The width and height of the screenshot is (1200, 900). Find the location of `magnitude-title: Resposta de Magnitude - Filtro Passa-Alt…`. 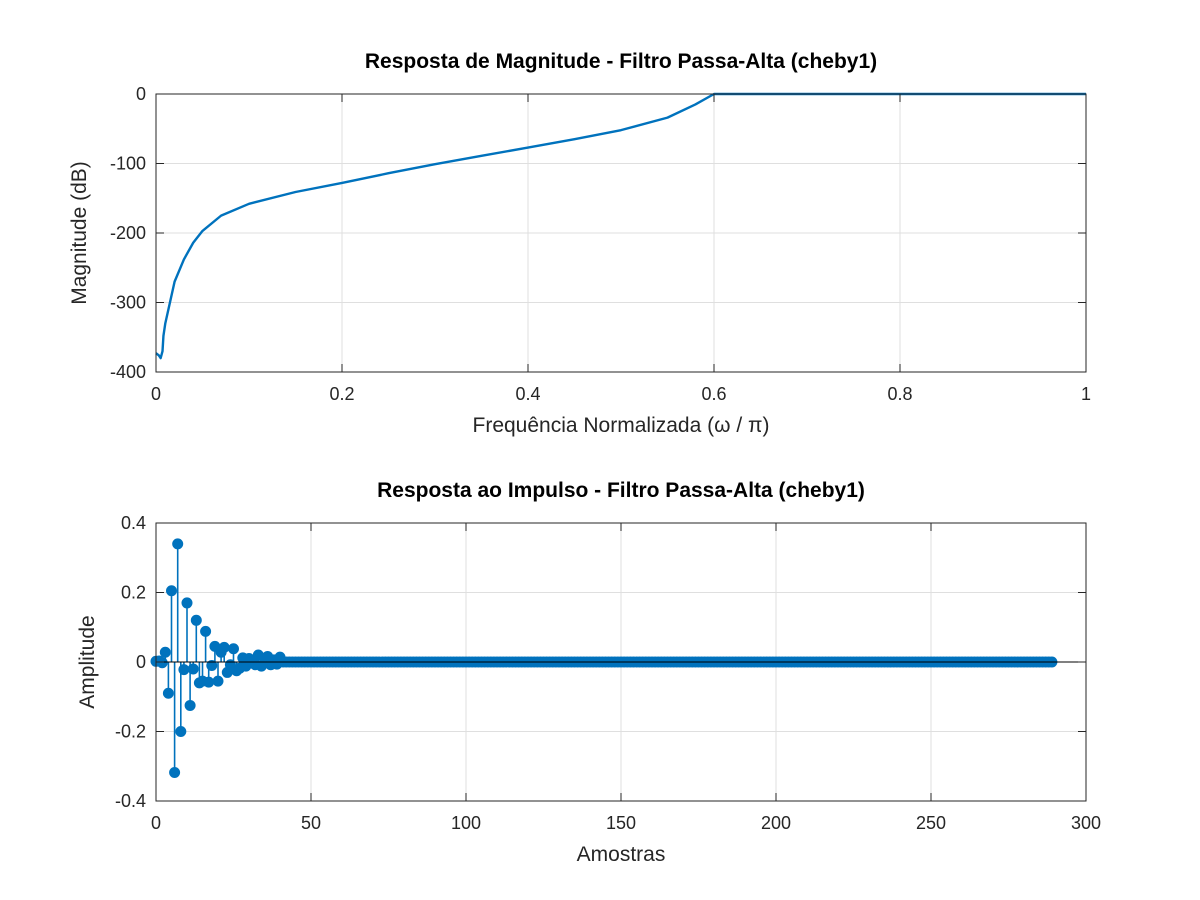

magnitude-title: Resposta de Magnitude - Filtro Passa-Alt… is located at coordinates (621, 61).